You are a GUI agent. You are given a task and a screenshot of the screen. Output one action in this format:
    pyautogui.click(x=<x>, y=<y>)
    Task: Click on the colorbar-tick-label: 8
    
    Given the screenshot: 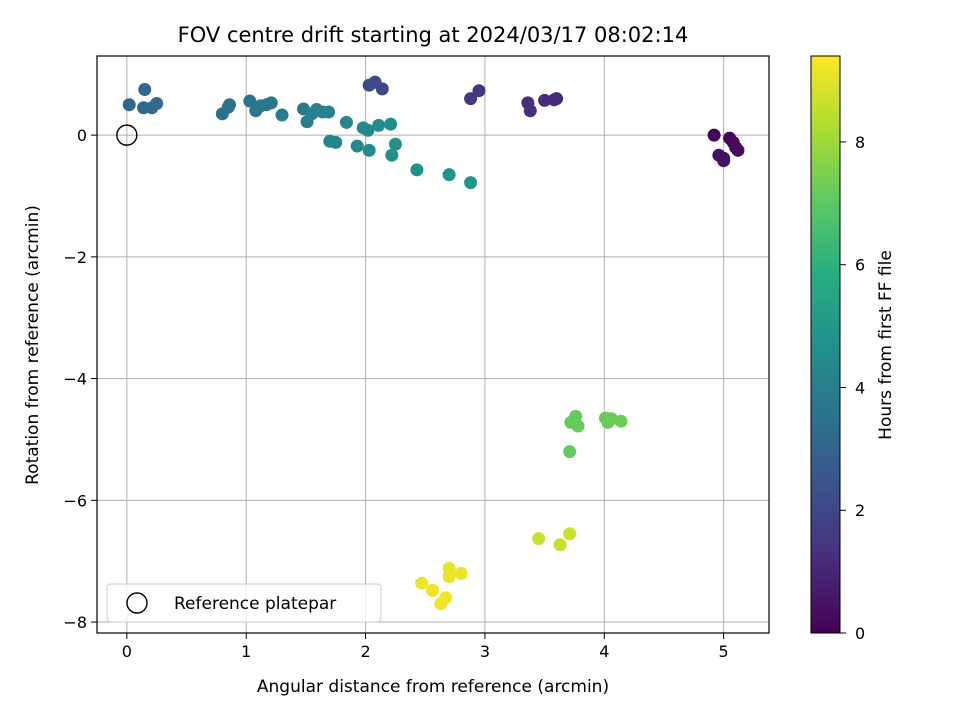 What is the action you would take?
    pyautogui.click(x=860, y=142)
    